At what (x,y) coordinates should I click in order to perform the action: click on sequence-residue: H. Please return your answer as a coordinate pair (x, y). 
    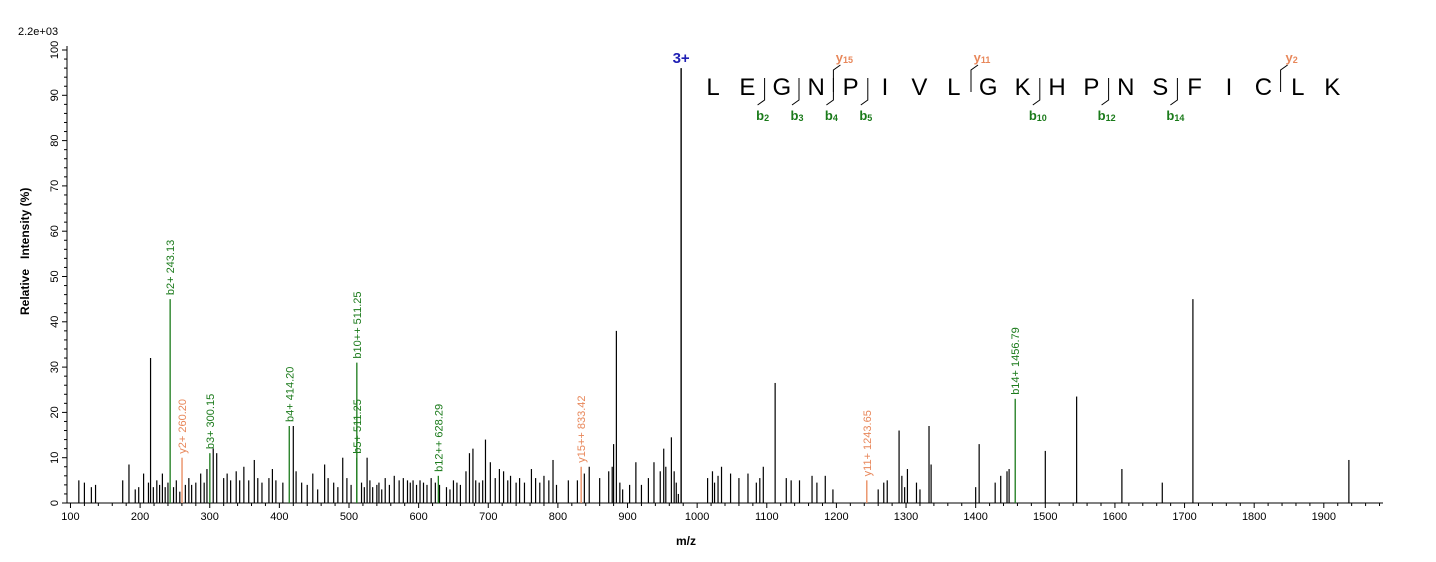
    Looking at the image, I should click on (1056, 87).